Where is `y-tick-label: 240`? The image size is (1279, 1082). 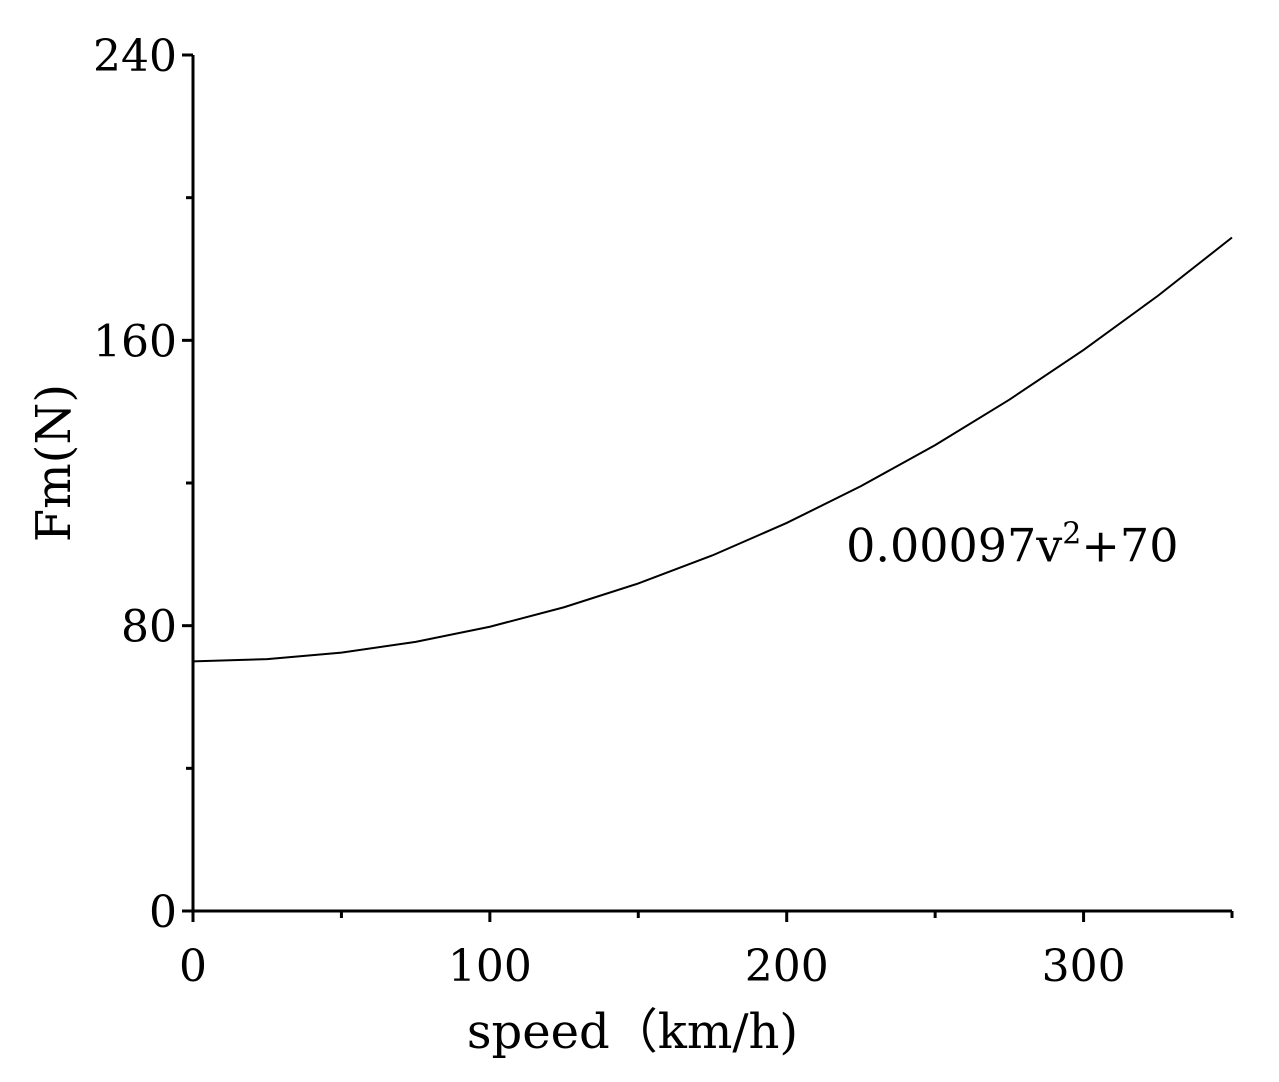
y-tick-label: 240 is located at coordinates (135, 56).